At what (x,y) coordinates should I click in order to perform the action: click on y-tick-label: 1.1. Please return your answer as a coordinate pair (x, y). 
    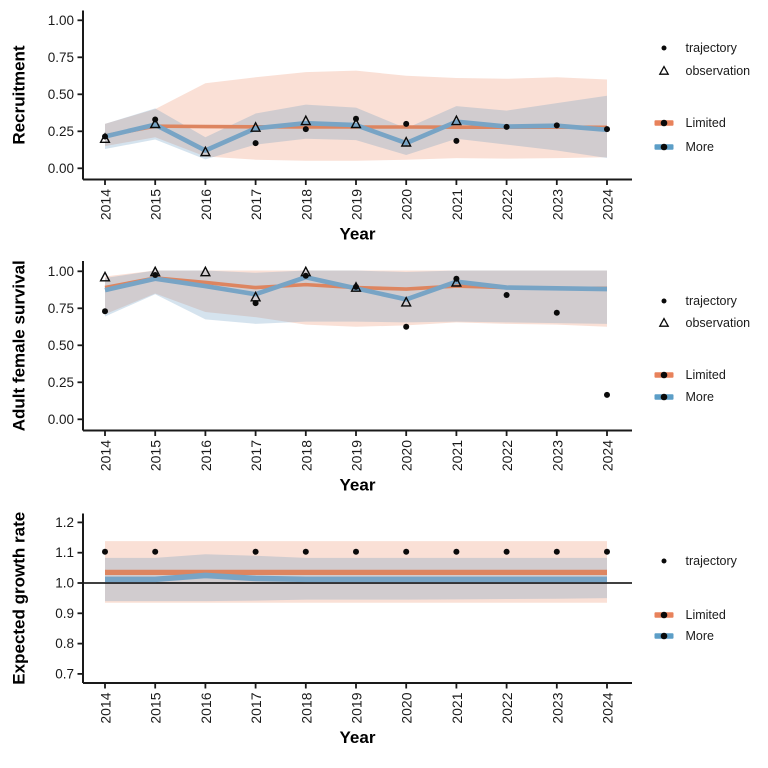
    Looking at the image, I should click on (64, 552).